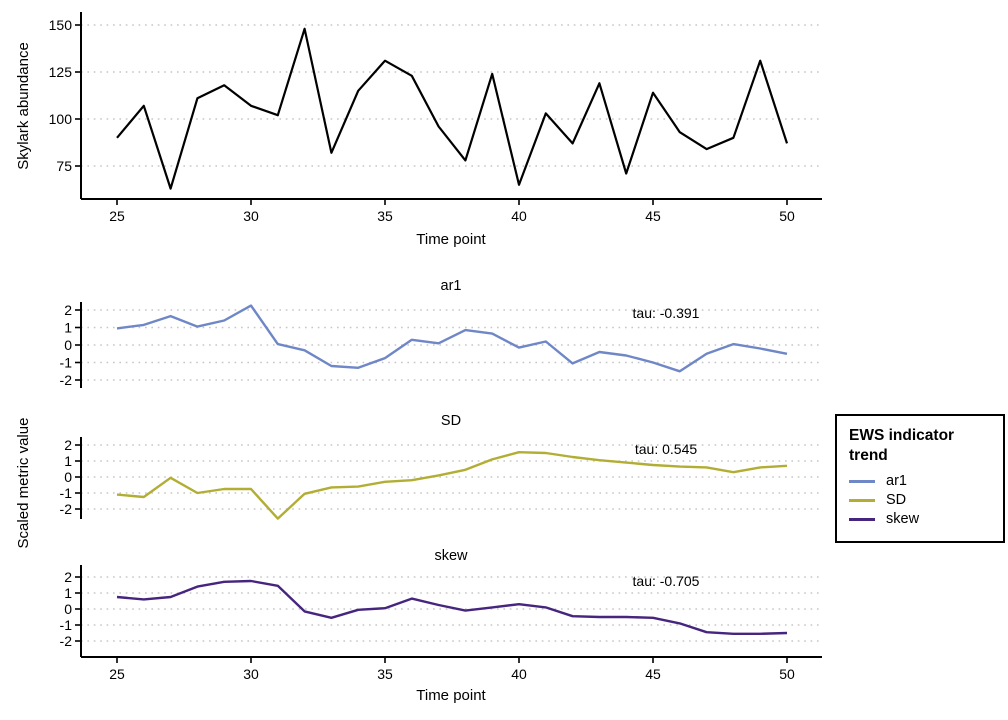 The height and width of the screenshot is (720, 1008). Describe the element at coordinates (862, 500) in the screenshot. I see `legend-key-SD` at that location.